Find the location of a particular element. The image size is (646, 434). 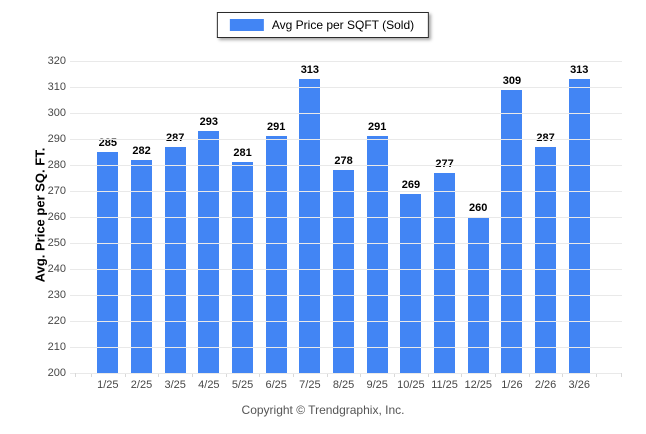

x-axis-tick-label: 2/25 is located at coordinates (141, 385).